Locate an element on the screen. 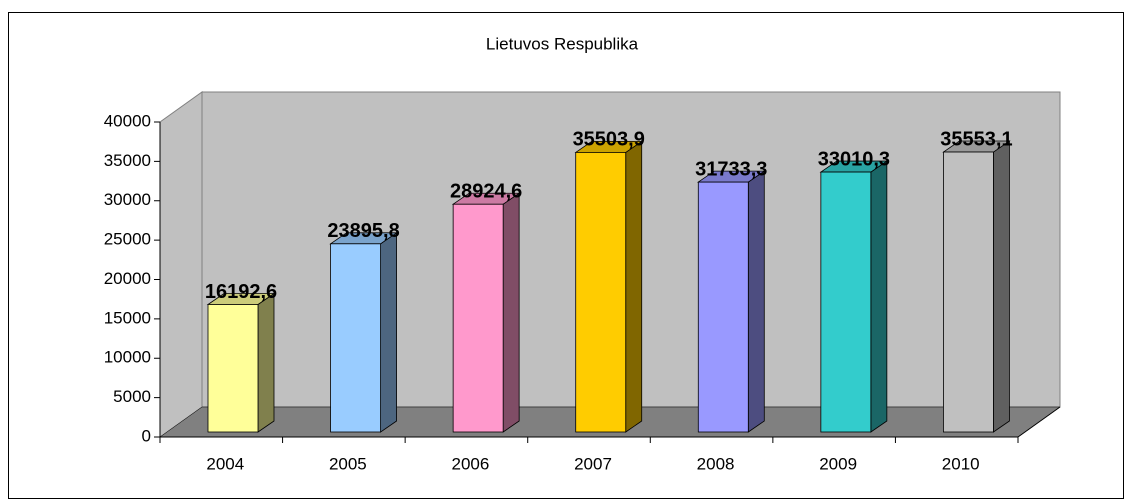 The height and width of the screenshot is (499, 1125). value-label: 31733,3 is located at coordinates (731, 169).